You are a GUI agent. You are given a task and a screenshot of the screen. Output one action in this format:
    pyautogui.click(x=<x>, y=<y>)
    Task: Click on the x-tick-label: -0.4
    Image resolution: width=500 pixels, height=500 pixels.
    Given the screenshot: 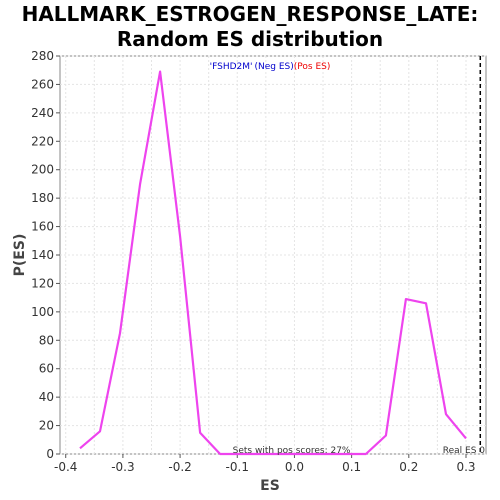 What is the action you would take?
    pyautogui.click(x=65, y=467)
    